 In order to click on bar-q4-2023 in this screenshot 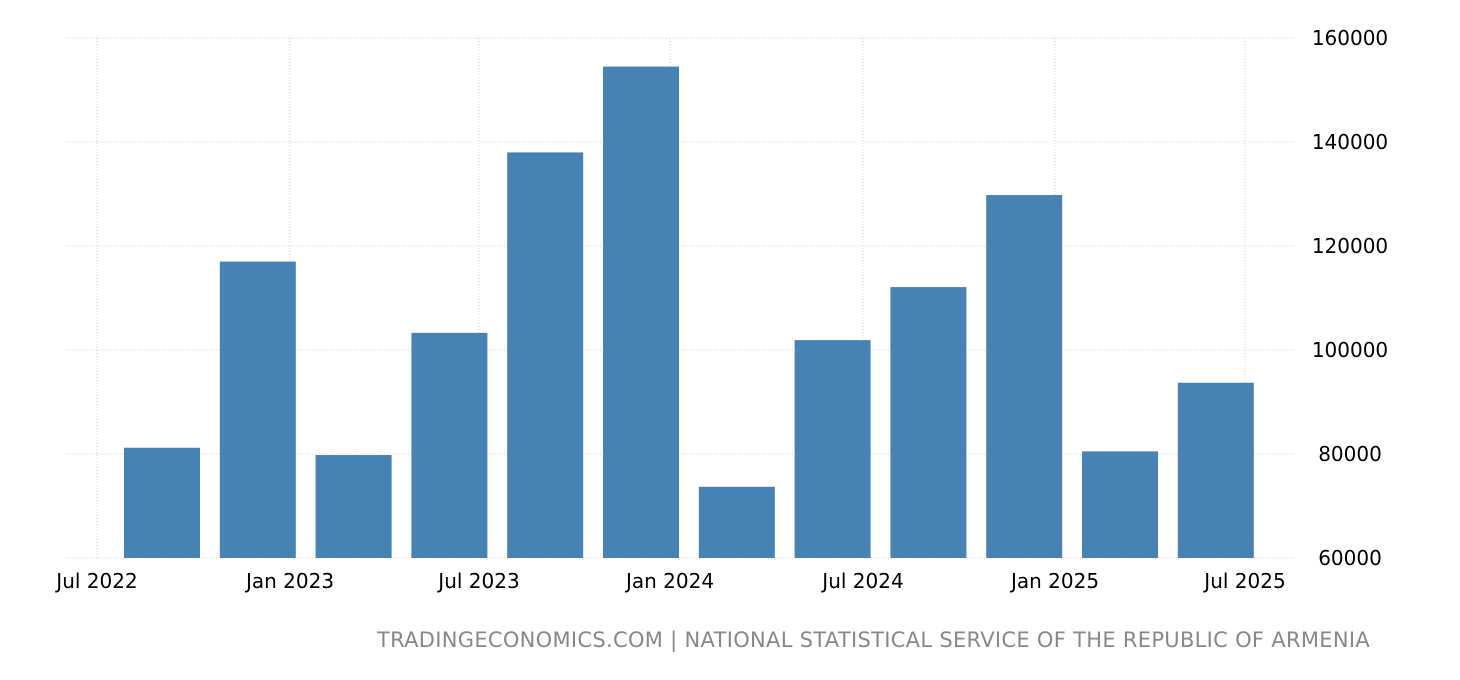, I will do `click(641, 312)`.